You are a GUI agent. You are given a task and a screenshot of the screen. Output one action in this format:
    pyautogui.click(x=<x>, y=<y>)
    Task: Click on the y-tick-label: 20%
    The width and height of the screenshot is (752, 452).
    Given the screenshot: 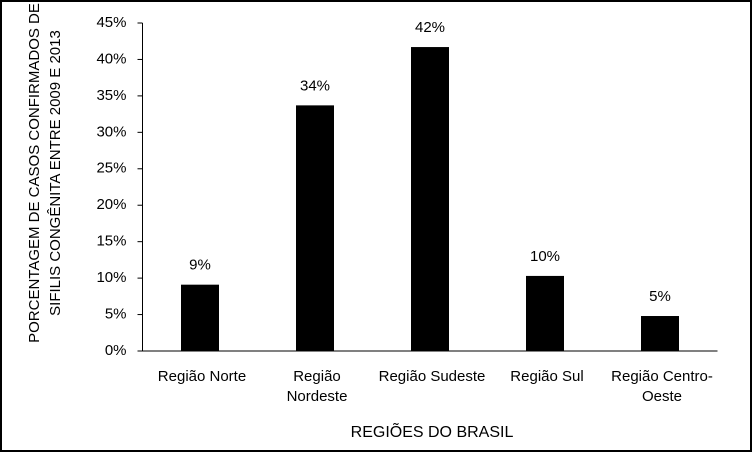 What is the action you would take?
    pyautogui.click(x=111, y=204)
    